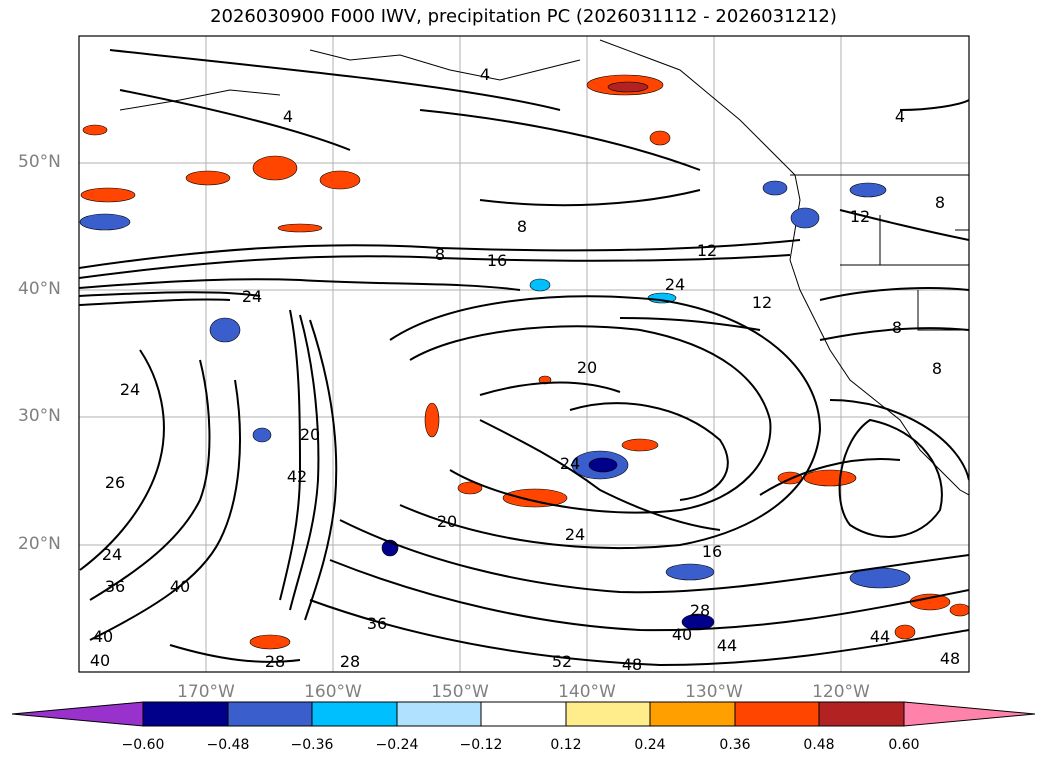 The image size is (1047, 765). I want to click on lon-label: 160°W, so click(333, 692).